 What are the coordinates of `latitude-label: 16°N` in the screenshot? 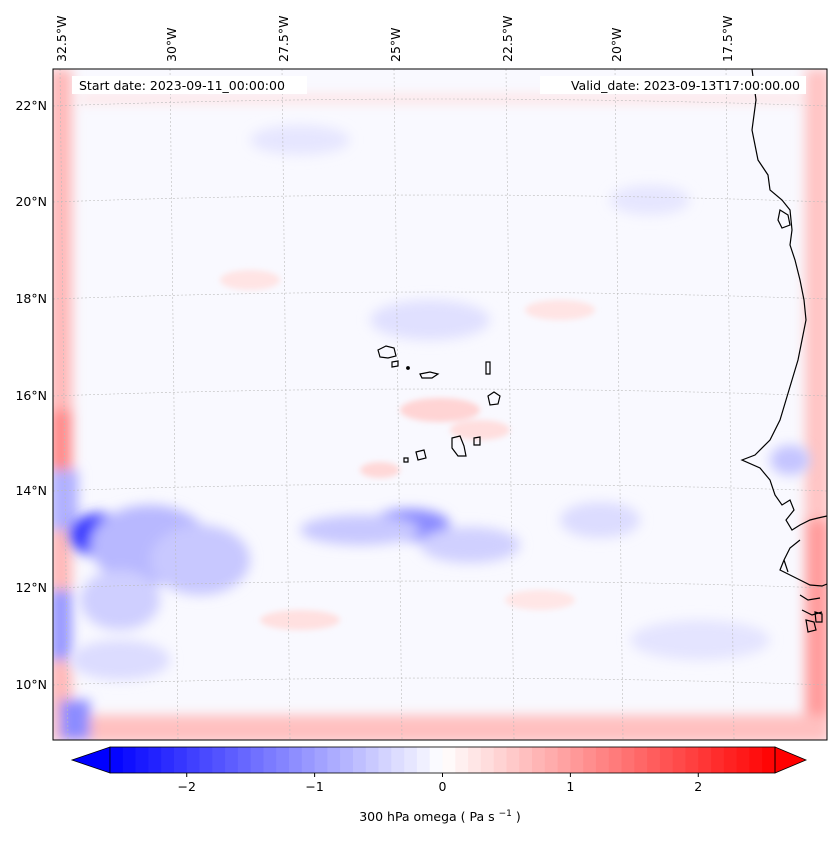 It's located at (31, 395).